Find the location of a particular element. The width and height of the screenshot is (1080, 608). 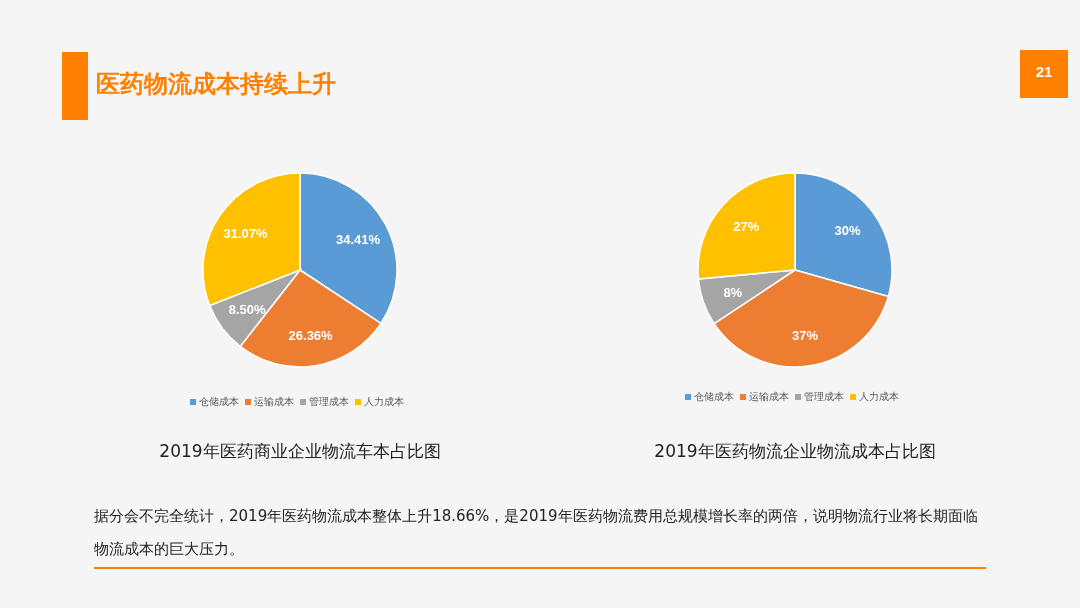

text: 21 is located at coordinates (1044, 74).